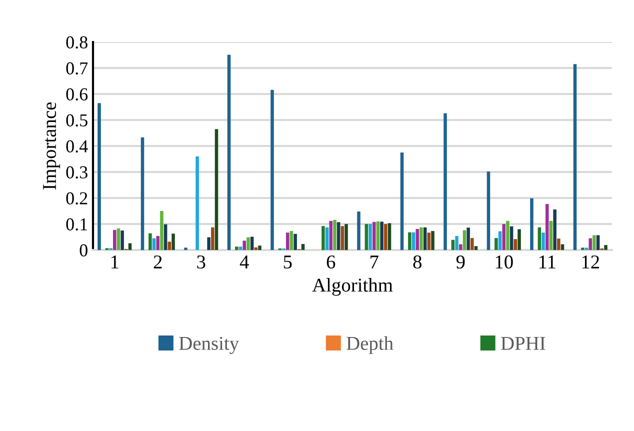 The image size is (634, 431). Describe the element at coordinates (244, 262) in the screenshot. I see `x-tick-label: 4` at that location.